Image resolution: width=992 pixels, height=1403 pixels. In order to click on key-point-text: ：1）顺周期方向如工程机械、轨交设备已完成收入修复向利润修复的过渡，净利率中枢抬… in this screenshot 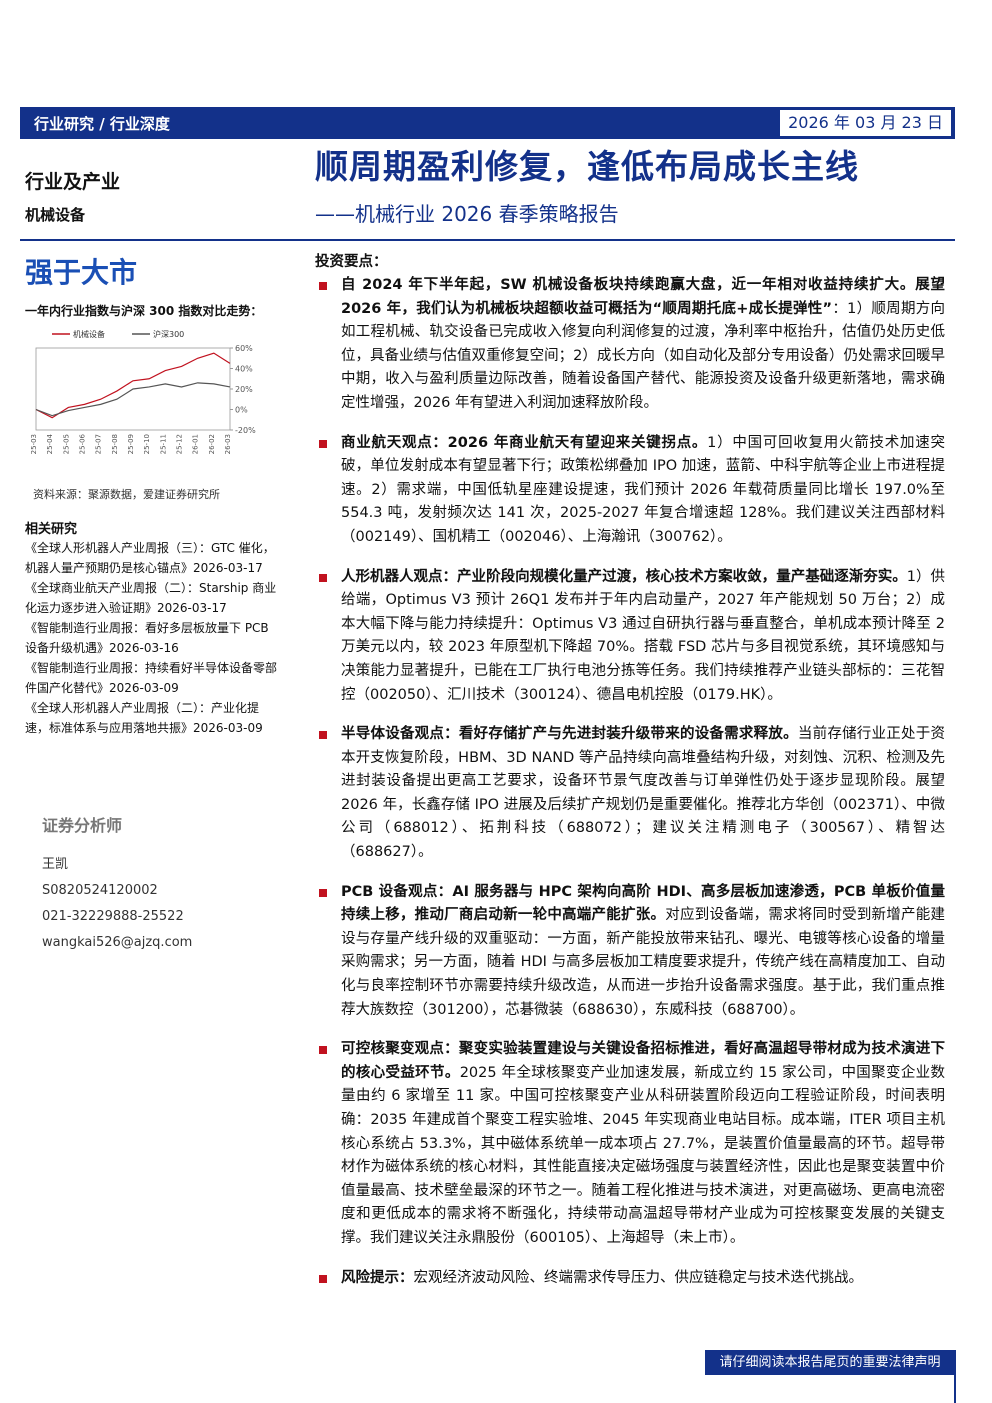, I will do `click(643, 355)`.